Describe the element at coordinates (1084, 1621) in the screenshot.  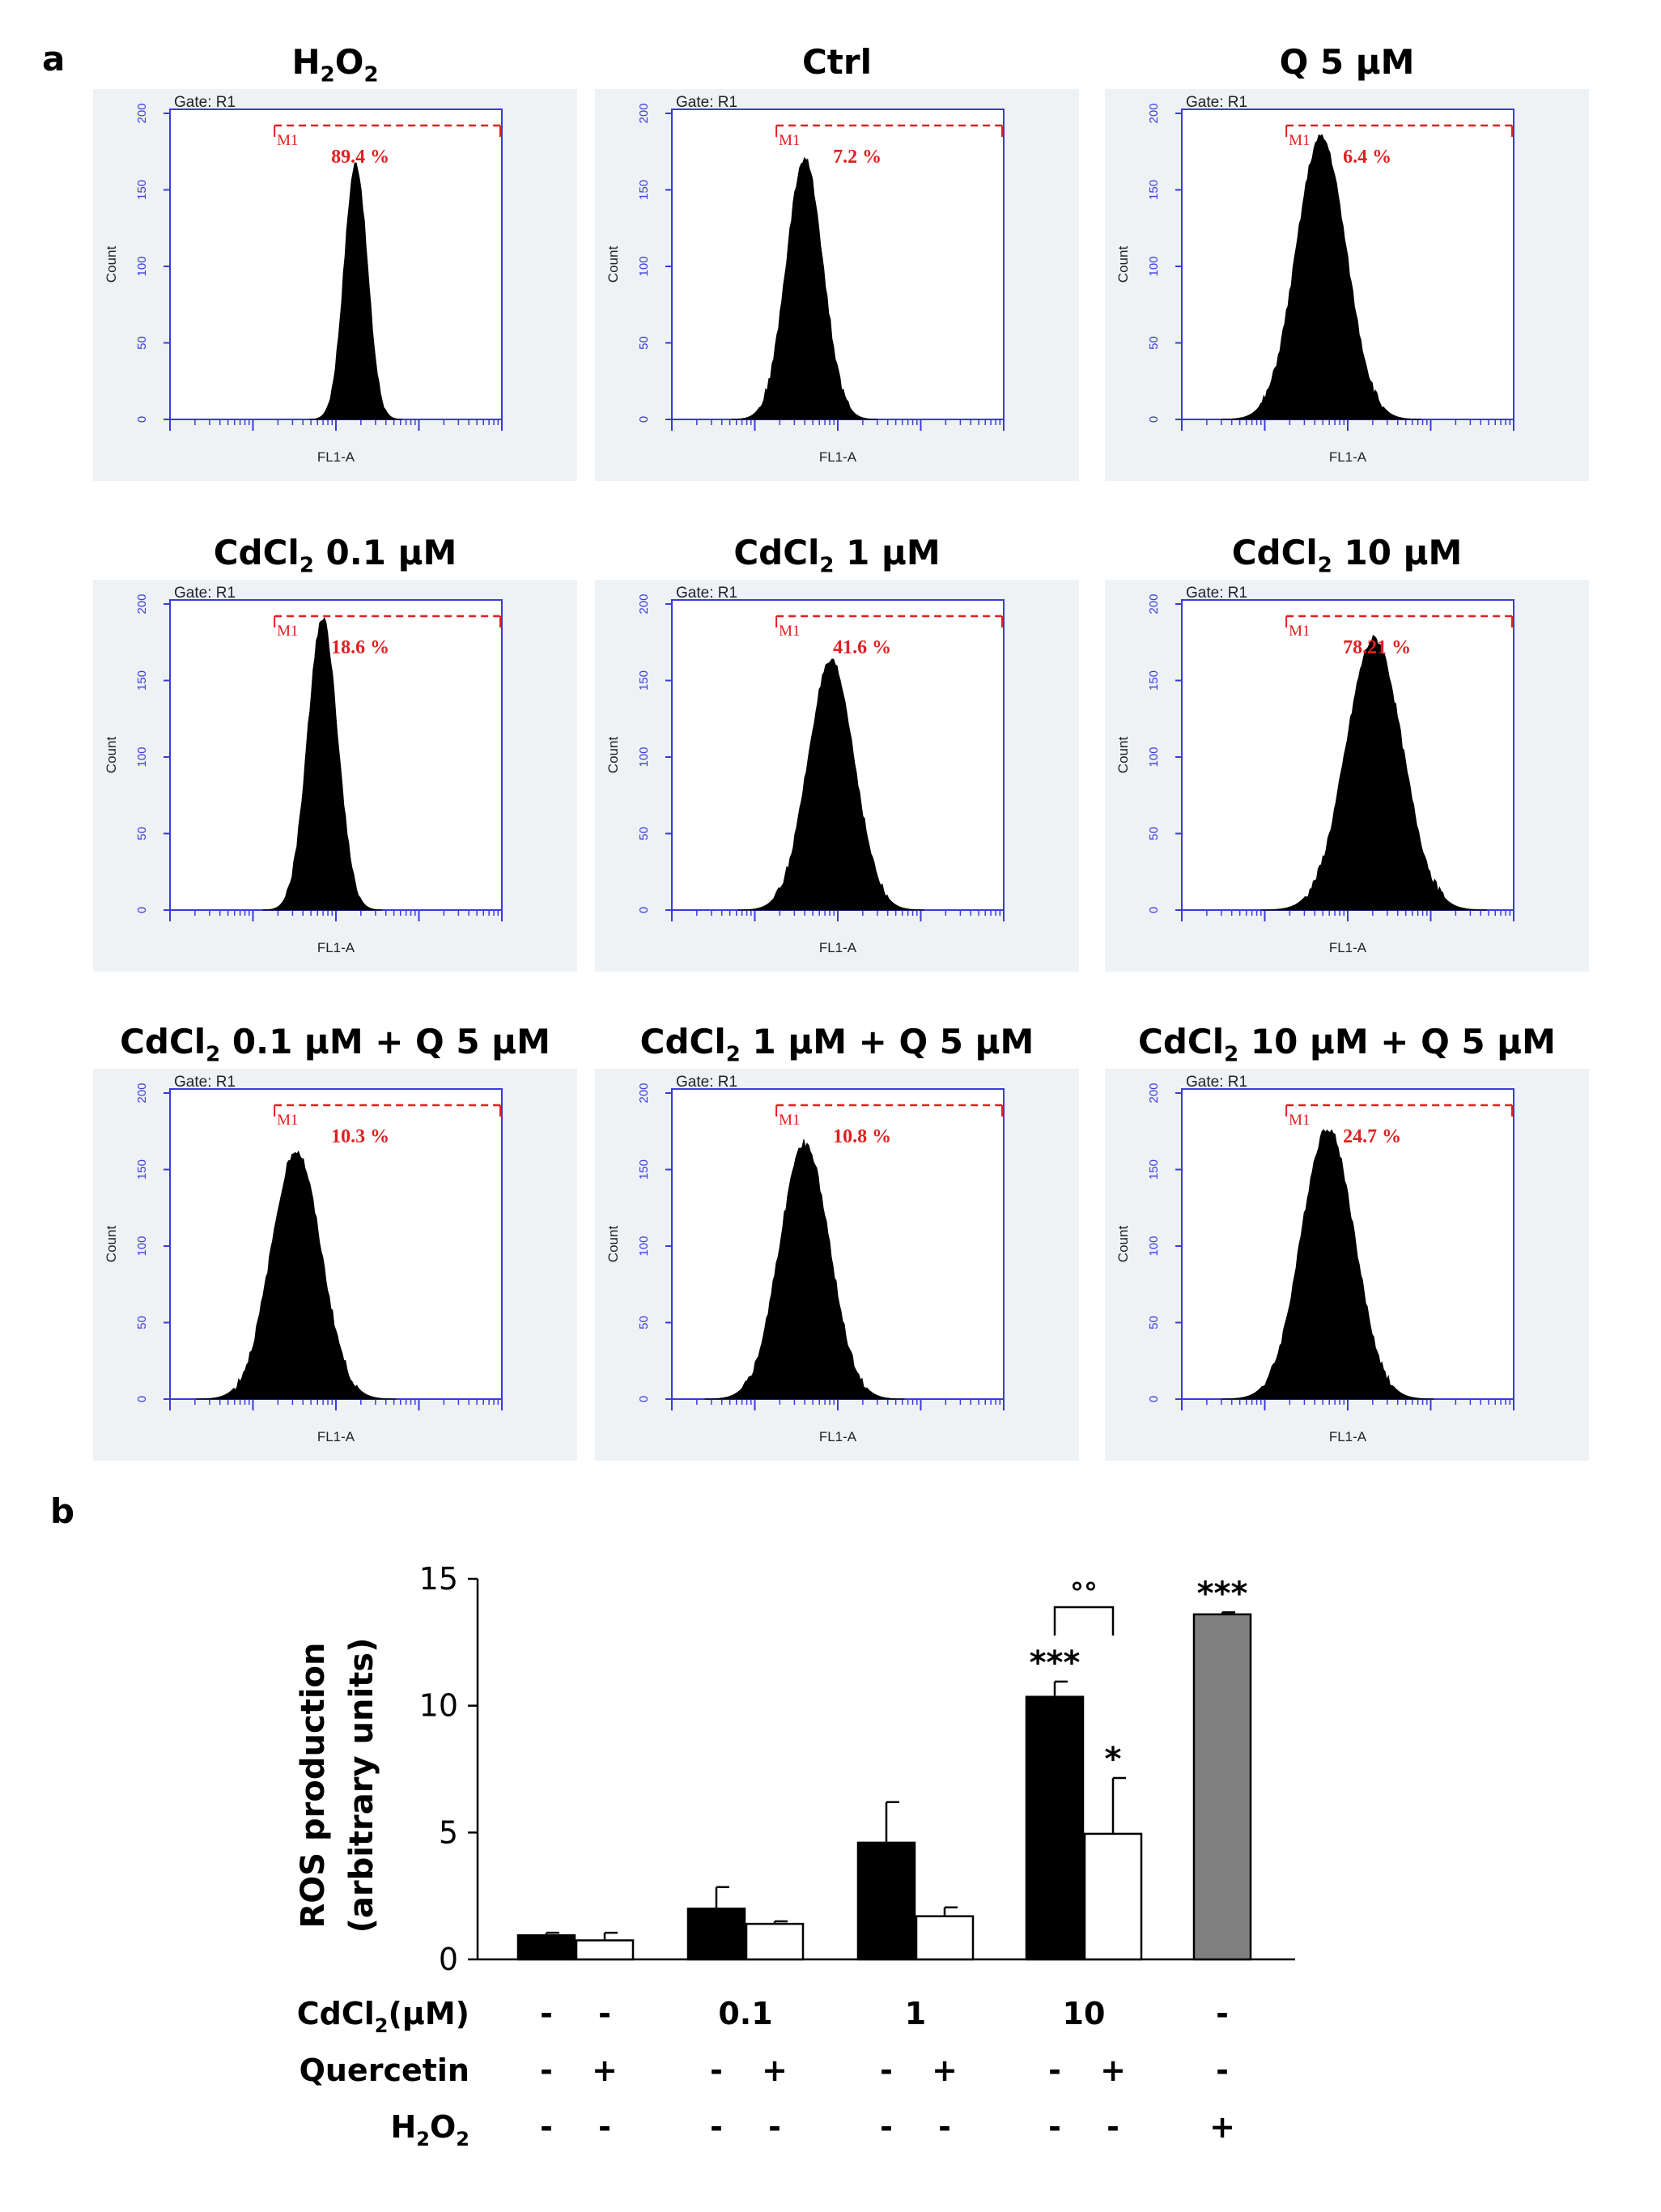
I see `comparison-bracket` at that location.